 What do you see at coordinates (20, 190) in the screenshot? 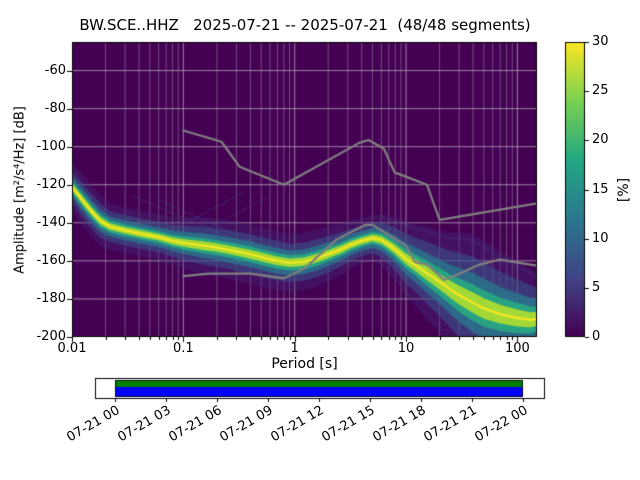
I see `y-axis-label: Amplitude [m²/s⁴/Hz] [dB]` at bounding box center [20, 190].